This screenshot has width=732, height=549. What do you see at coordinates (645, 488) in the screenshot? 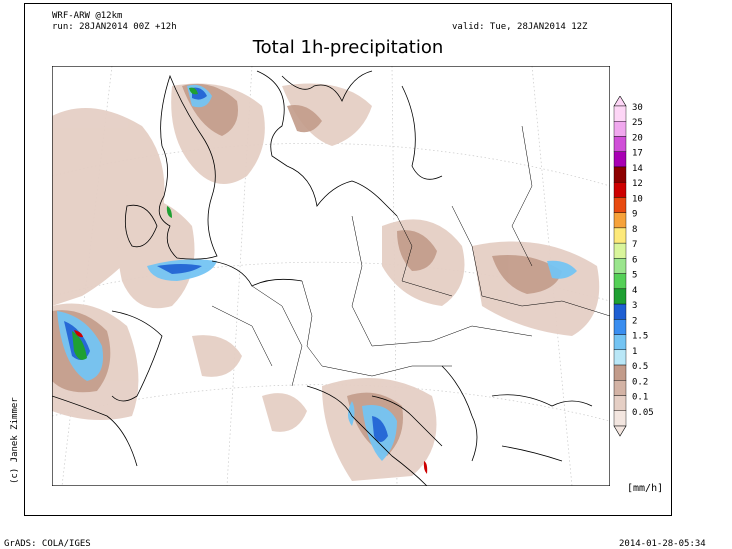
I see `unit-label: [mm/h]` at bounding box center [645, 488].